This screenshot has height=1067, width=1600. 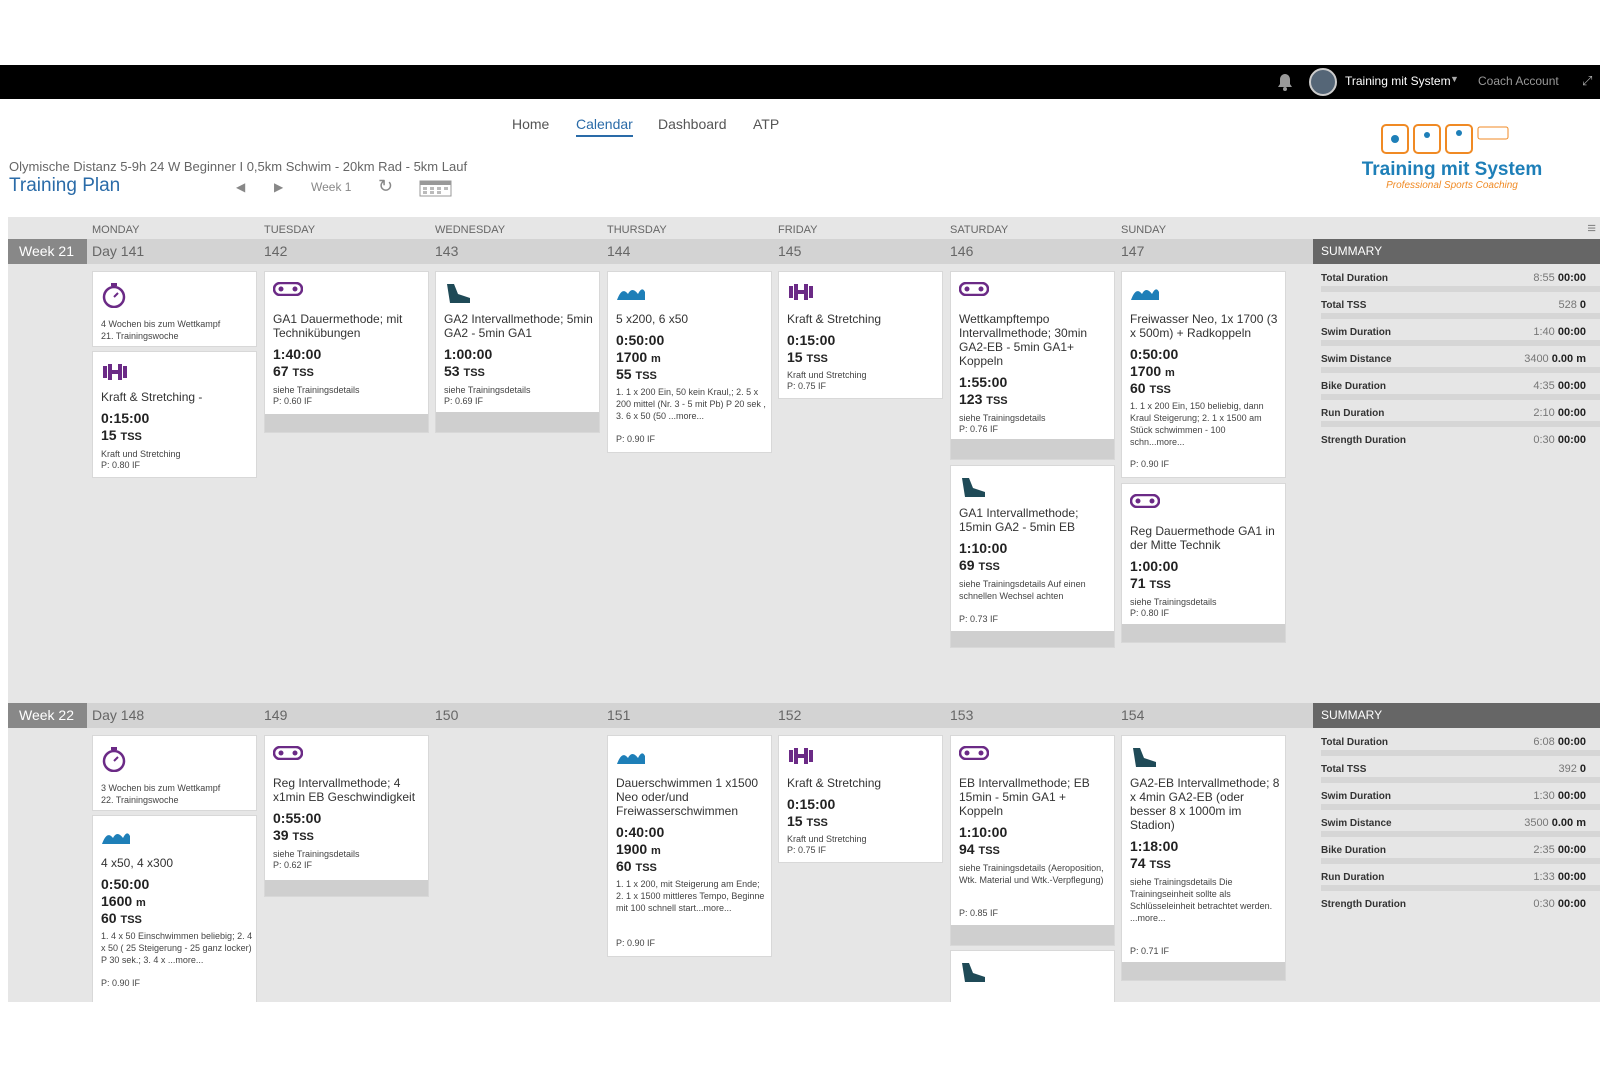 I want to click on bell-icon, so click(x=1285, y=82).